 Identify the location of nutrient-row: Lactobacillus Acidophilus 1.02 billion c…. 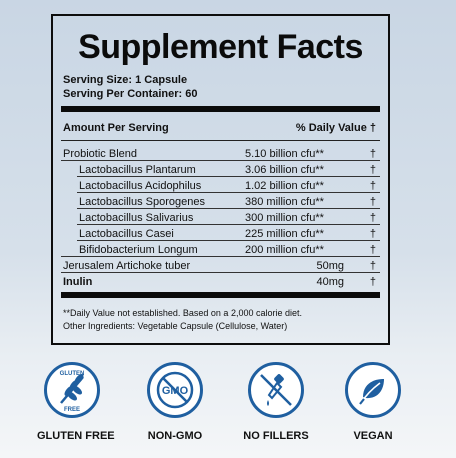
(220, 185).